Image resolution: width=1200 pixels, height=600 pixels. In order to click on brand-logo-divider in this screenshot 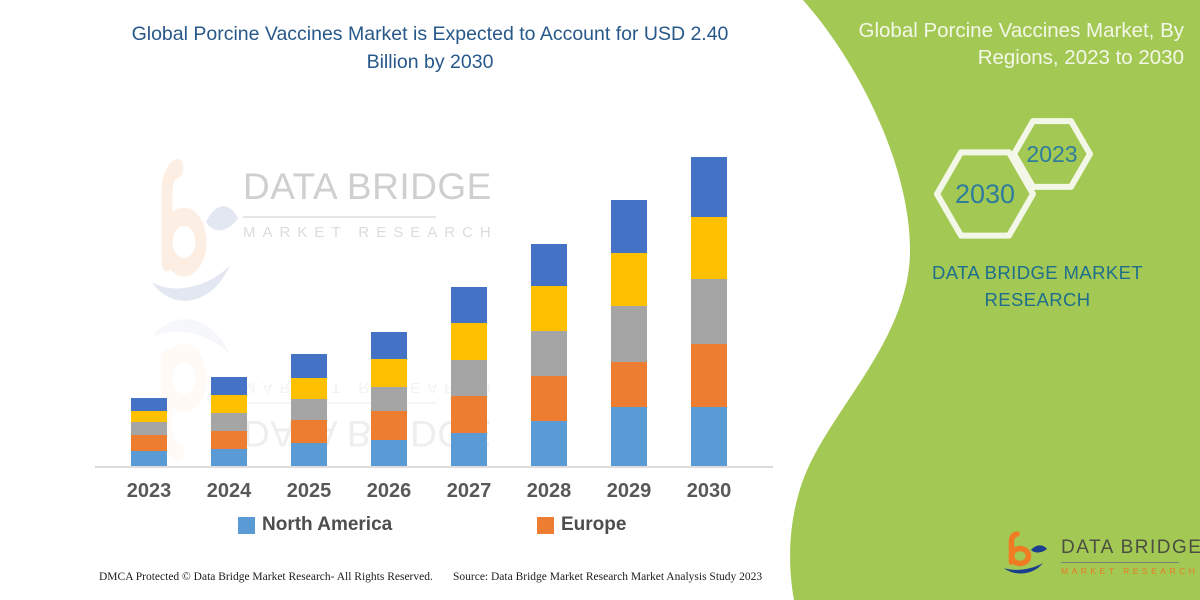, I will do `click(1120, 562)`.